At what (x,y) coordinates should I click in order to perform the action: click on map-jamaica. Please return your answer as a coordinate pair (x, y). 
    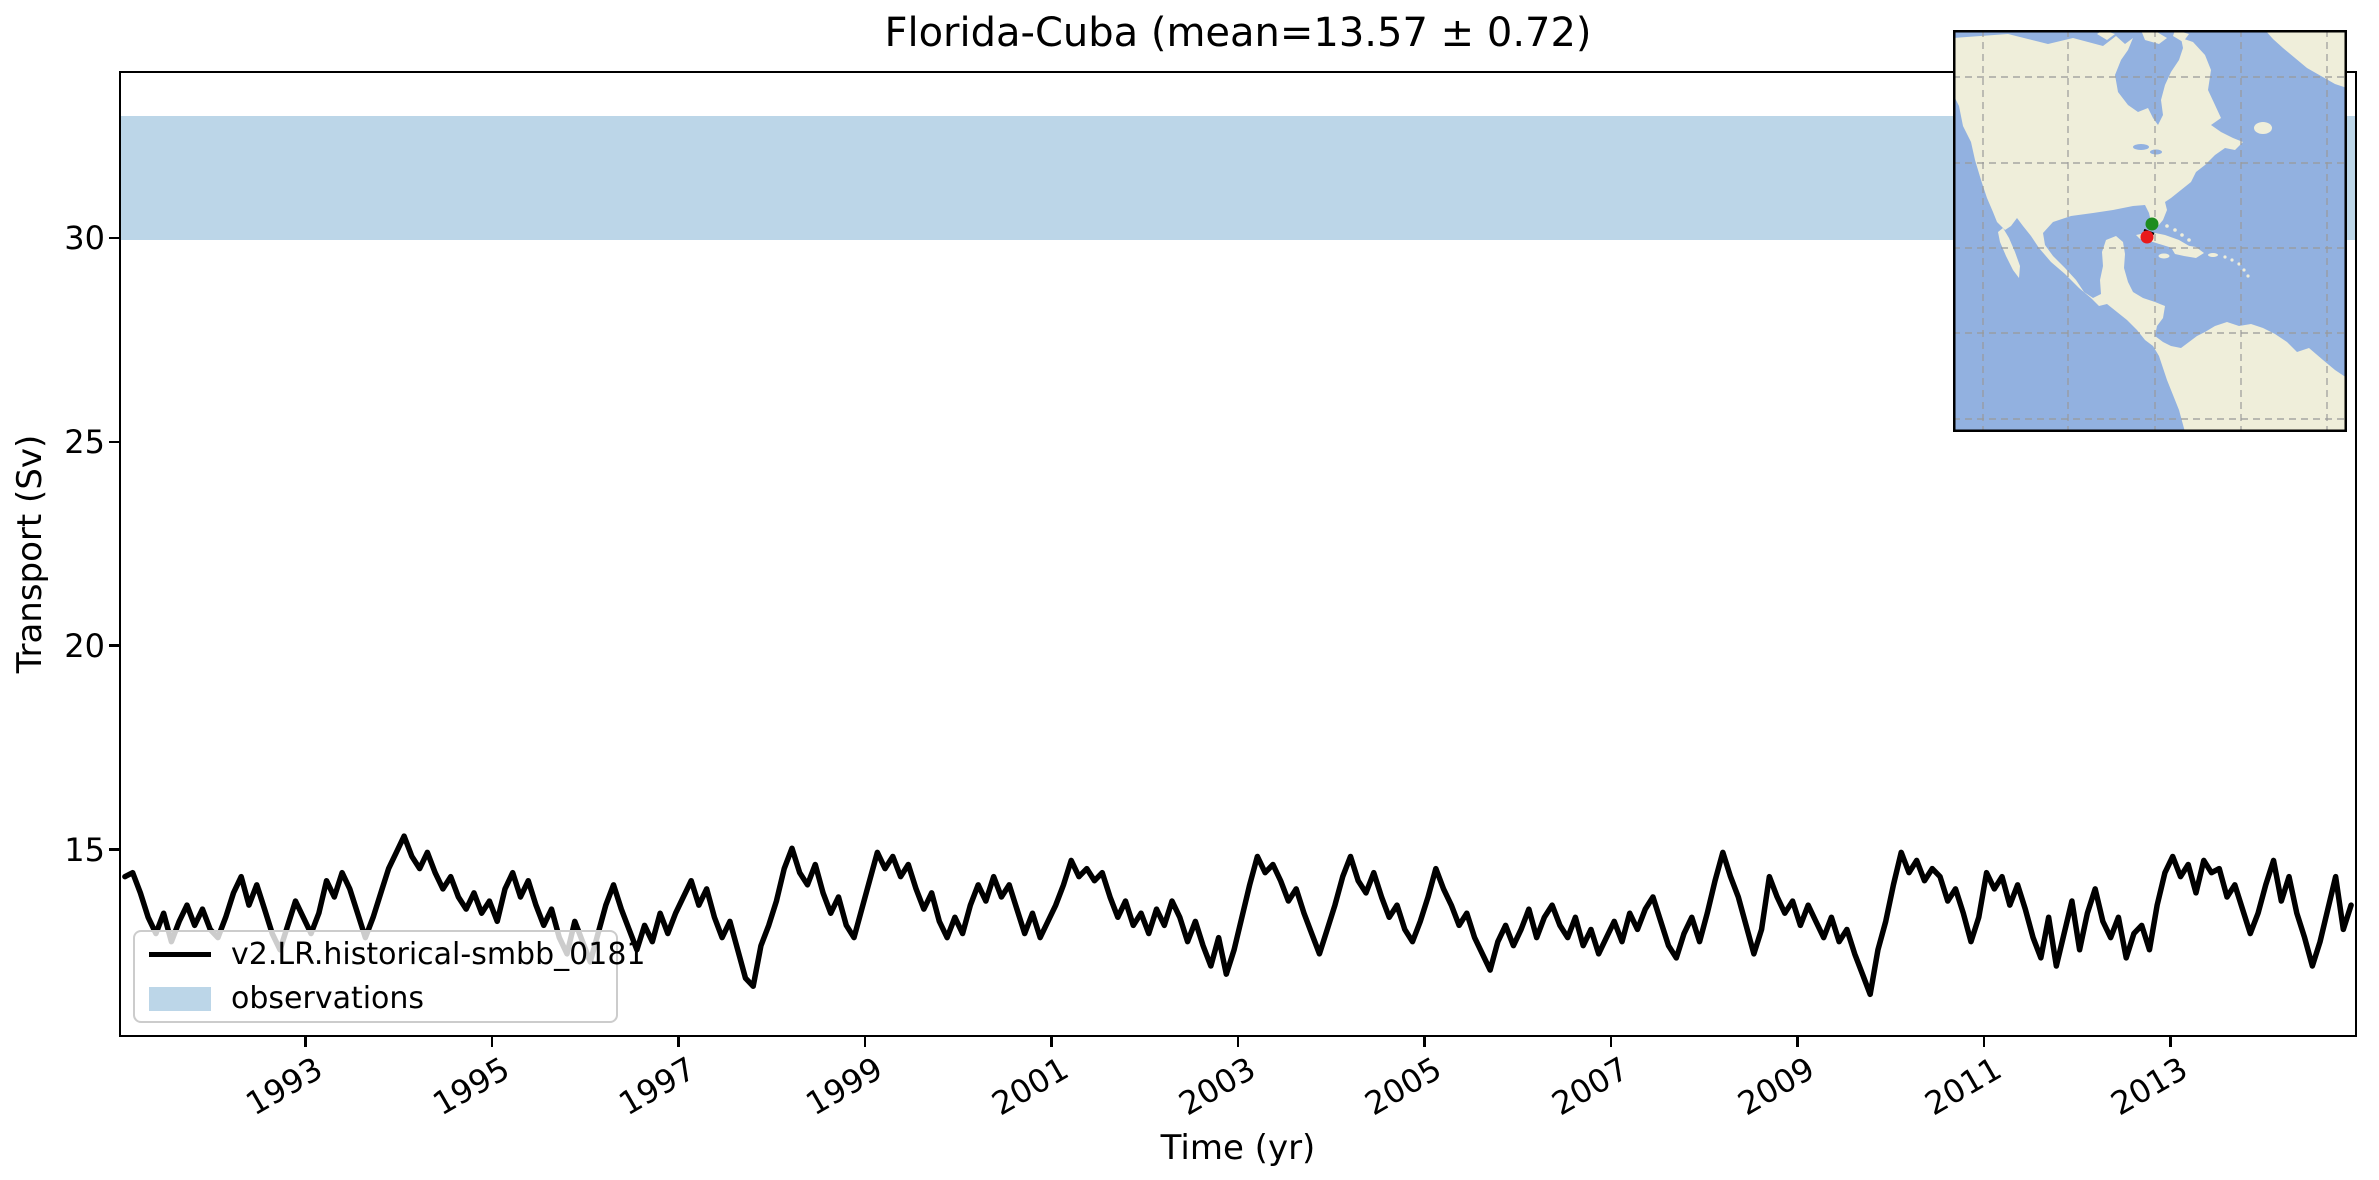
    Looking at the image, I should click on (2164, 256).